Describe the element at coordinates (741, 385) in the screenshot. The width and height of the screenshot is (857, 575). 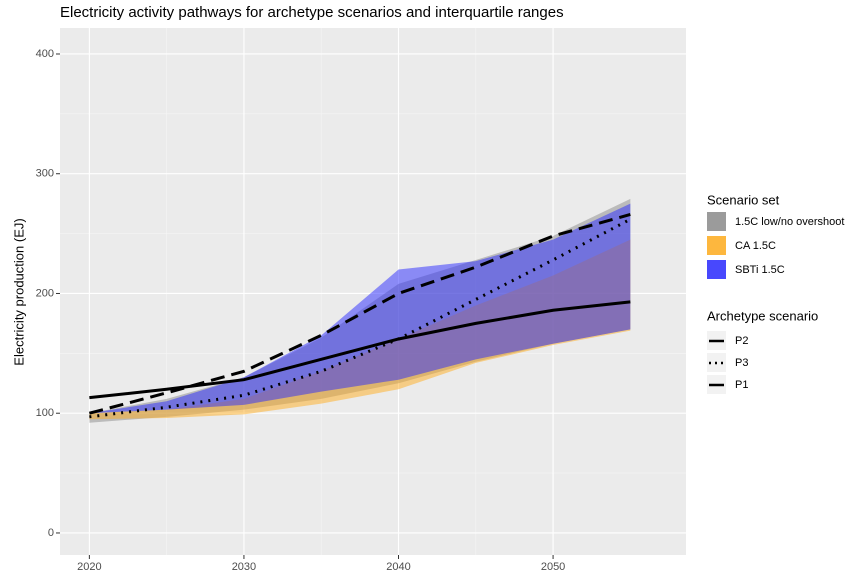
I see `legend-label: P1` at that location.